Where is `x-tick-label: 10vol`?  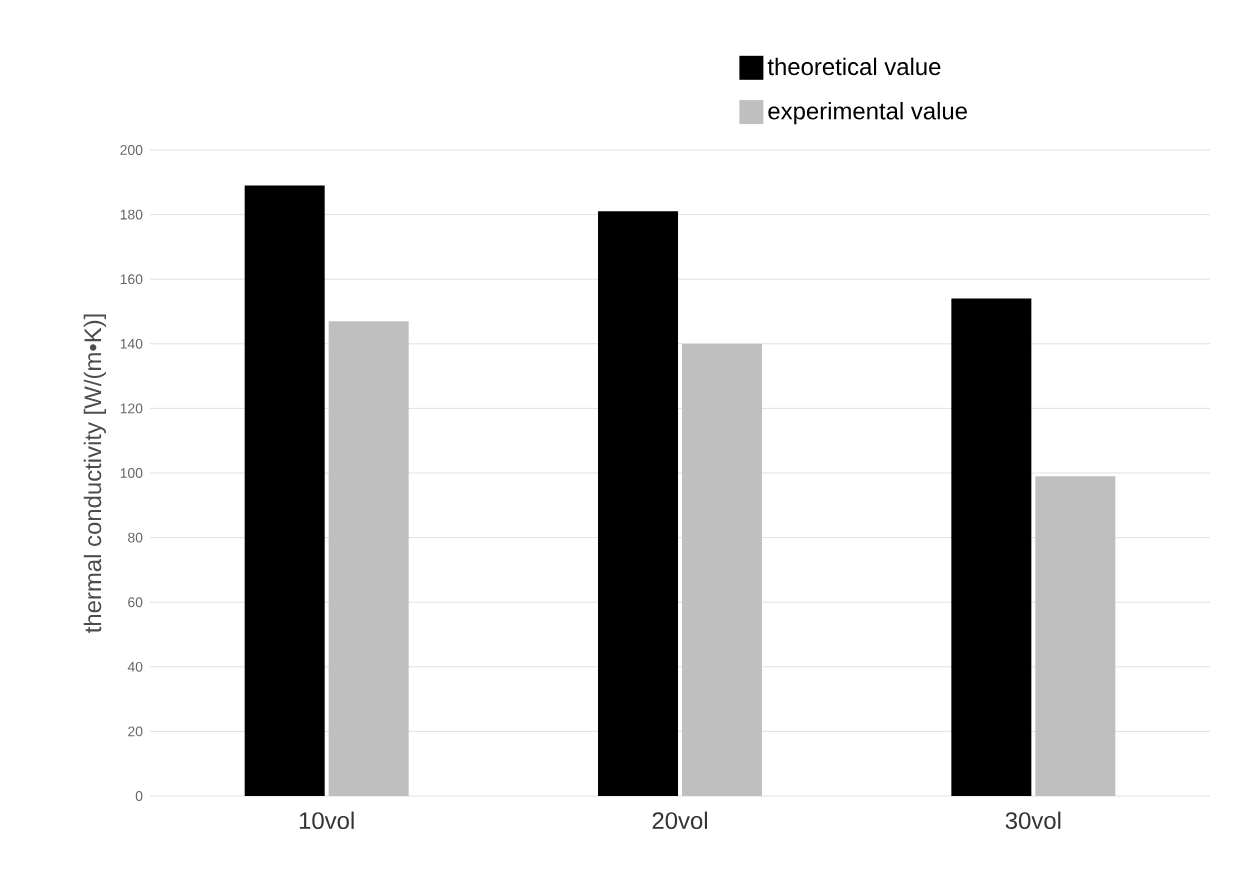 x-tick-label: 10vol is located at coordinates (326, 820).